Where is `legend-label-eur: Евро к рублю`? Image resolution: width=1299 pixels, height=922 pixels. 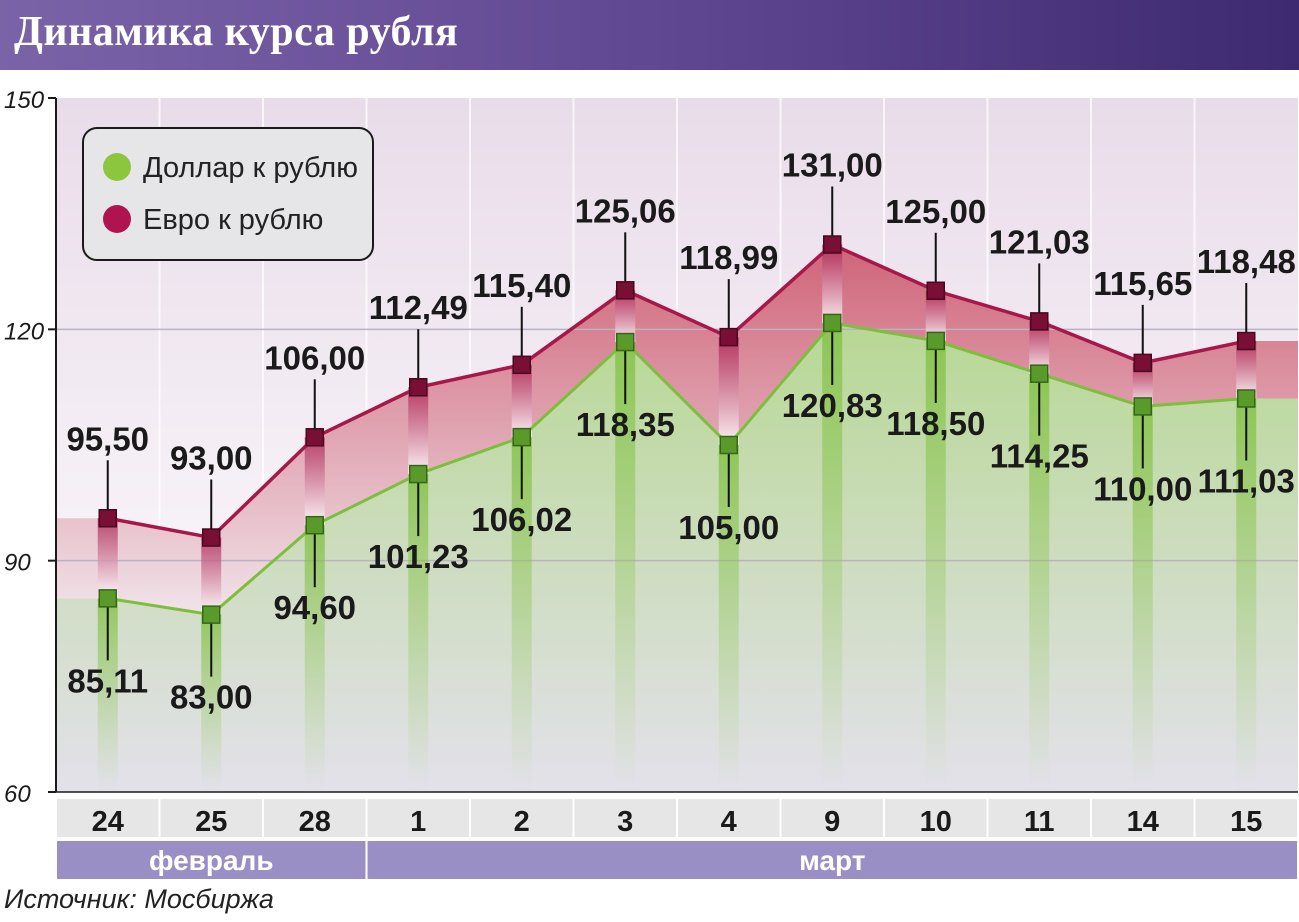
legend-label-eur: Евро к рублю is located at coordinates (233, 220).